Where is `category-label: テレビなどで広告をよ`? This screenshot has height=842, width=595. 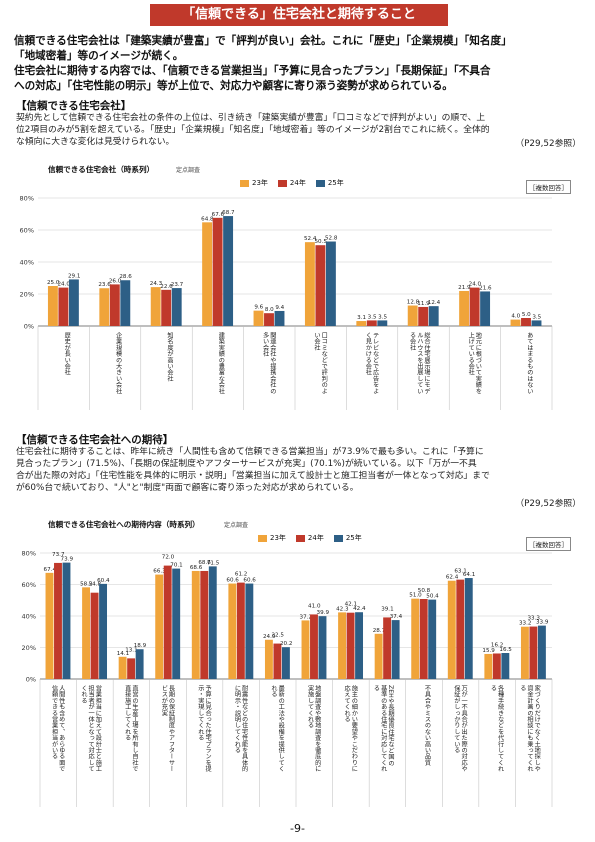
category-label: テレビなどで広告をよ is located at coordinates (375, 363).